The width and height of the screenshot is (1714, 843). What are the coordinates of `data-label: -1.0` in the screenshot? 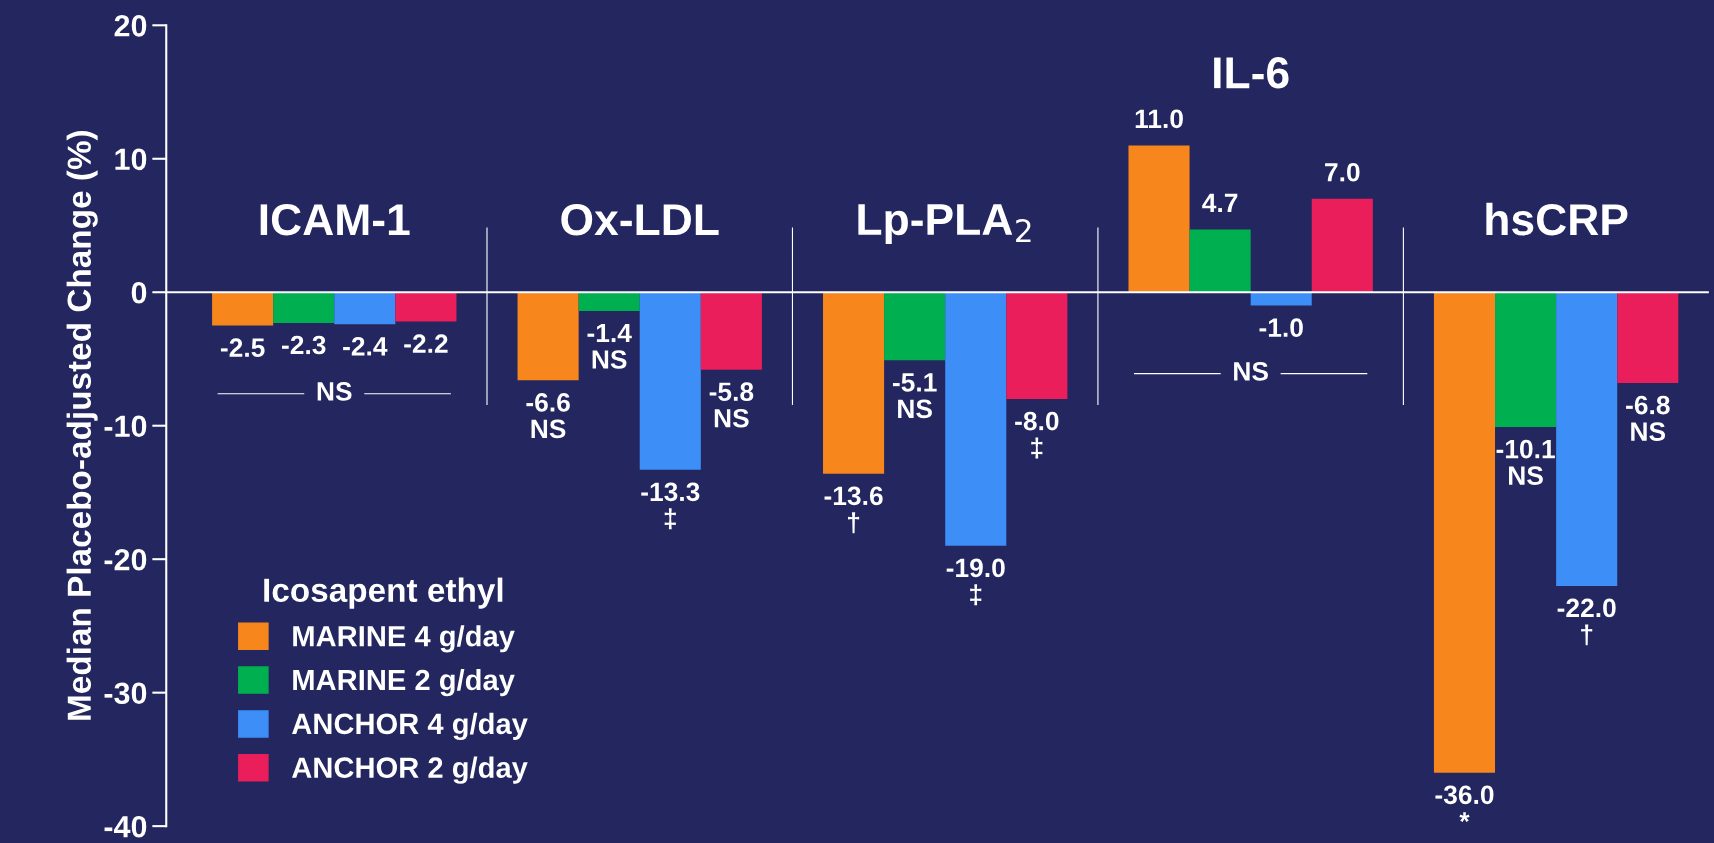 It's located at (1281, 327).